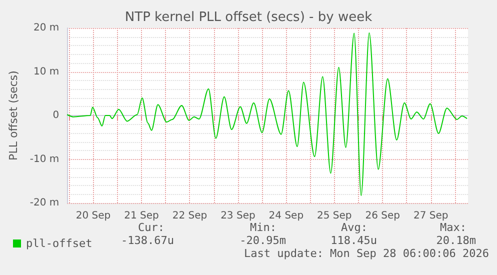  I want to click on text: 20.18m, so click(456, 240).